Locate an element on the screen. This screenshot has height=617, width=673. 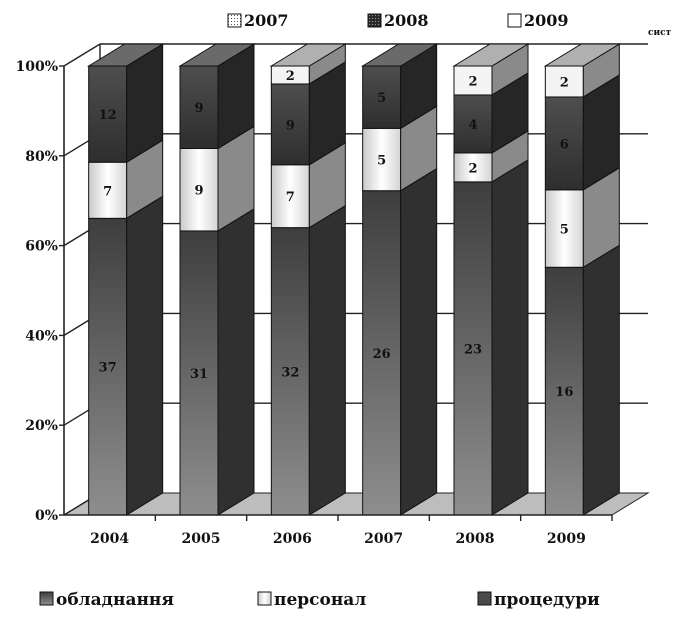
data-label: 16 is located at coordinates (564, 392).